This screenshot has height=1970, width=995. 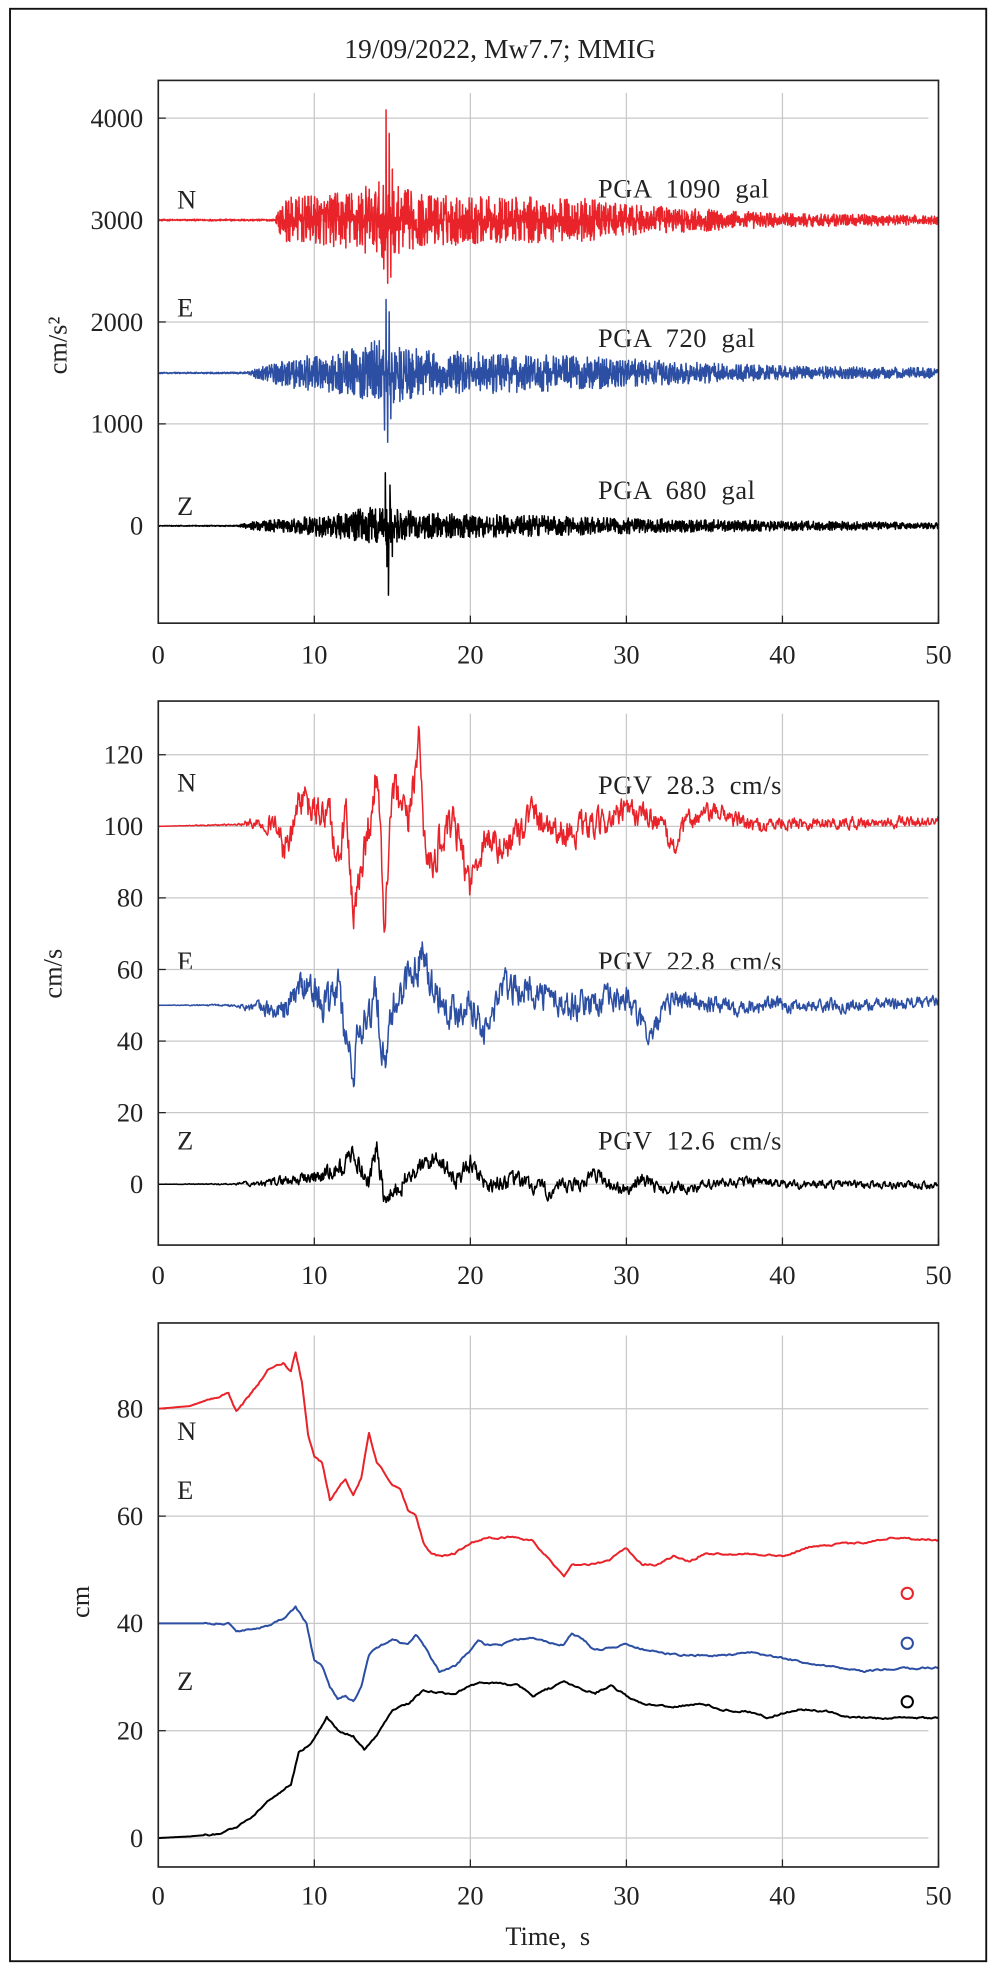 I want to click on pga-e: PGA 720 gal, so click(x=677, y=338).